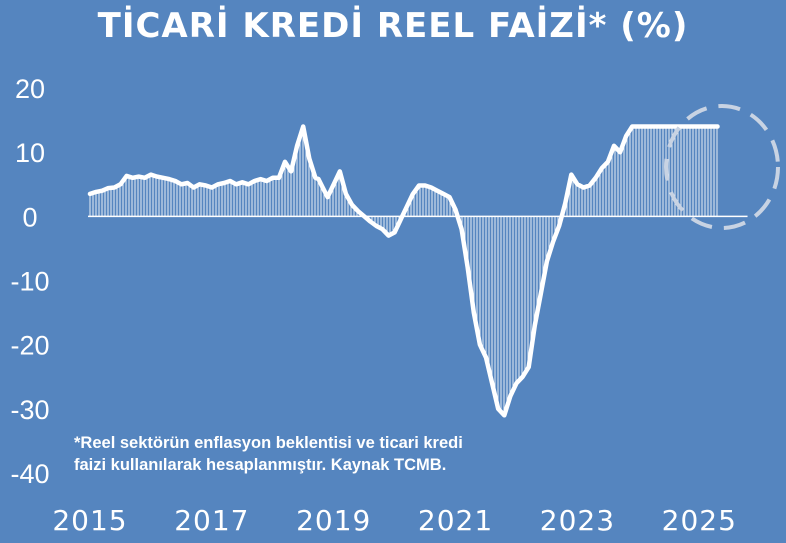 Image resolution: width=786 pixels, height=543 pixels. Describe the element at coordinates (455, 520) in the screenshot. I see `x-tick-label: 2021` at that location.